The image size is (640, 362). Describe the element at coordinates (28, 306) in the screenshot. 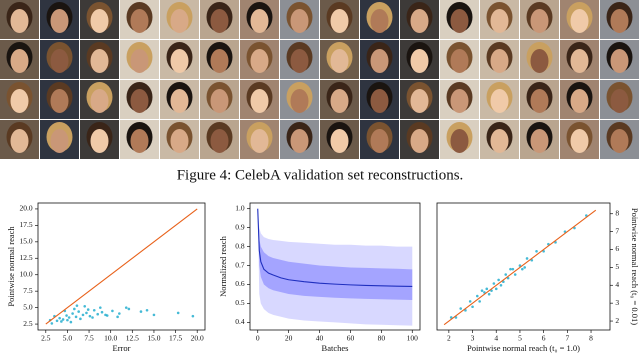

I see `y-tick-label: 5.0` at that location.